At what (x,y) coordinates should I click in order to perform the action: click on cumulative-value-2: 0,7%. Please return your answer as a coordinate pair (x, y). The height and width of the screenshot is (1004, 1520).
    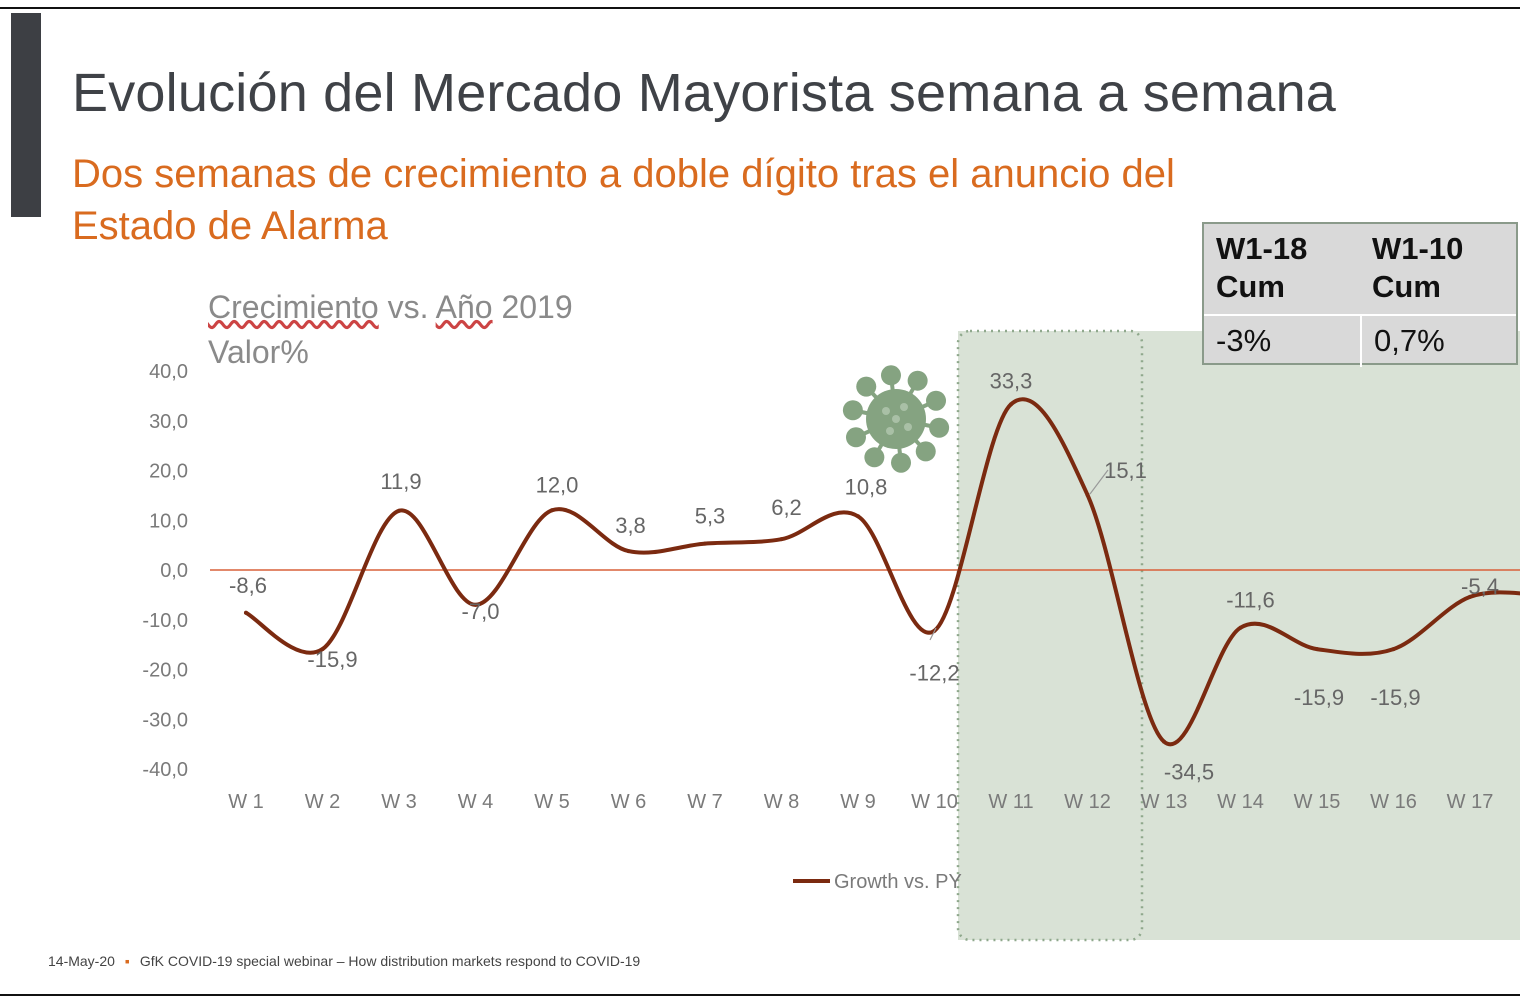
    Looking at the image, I should click on (1438, 341).